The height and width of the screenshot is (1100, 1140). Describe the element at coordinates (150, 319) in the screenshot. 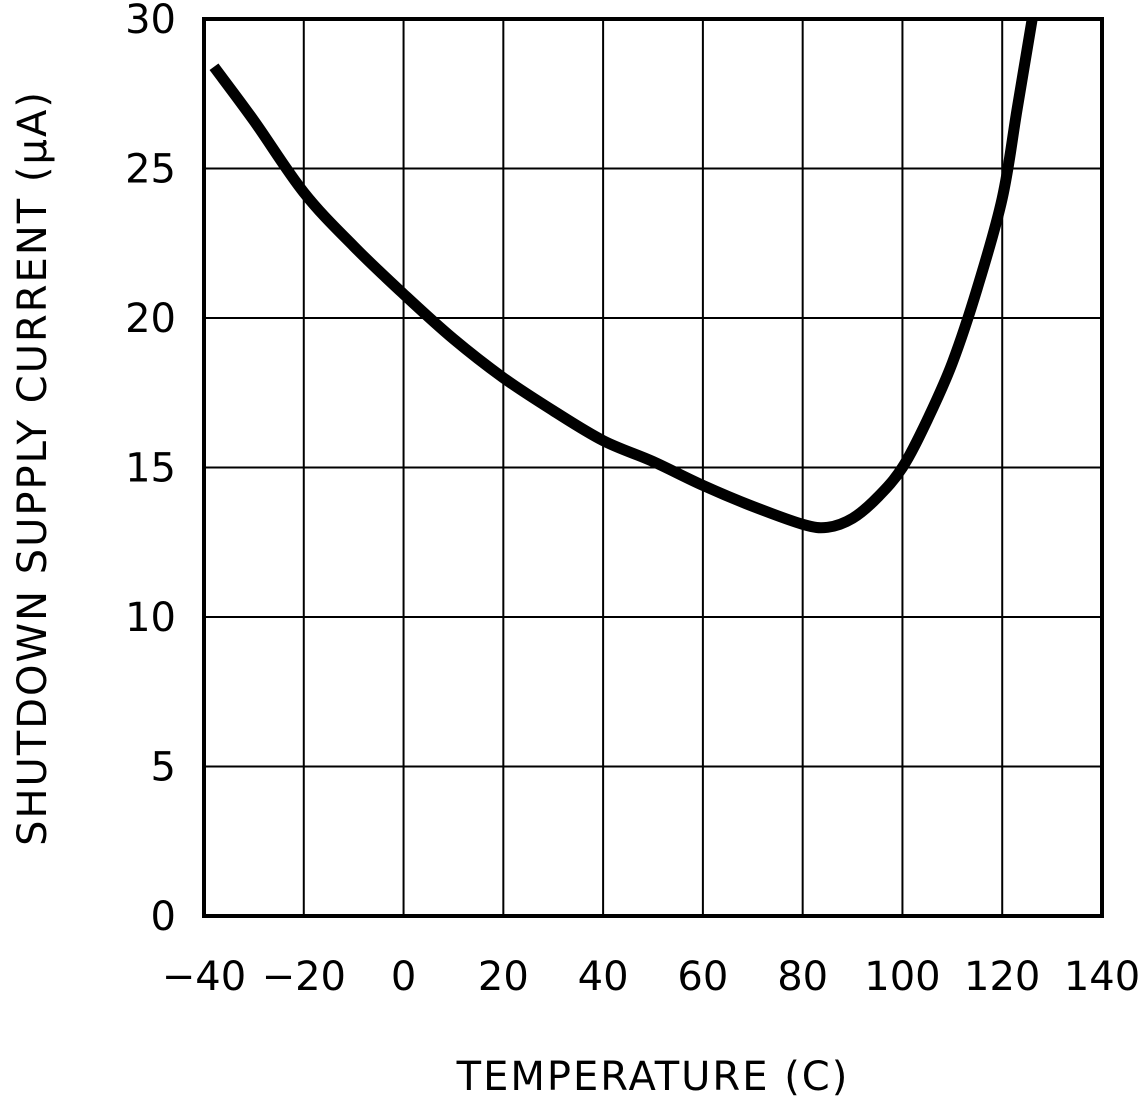

I see `y-tick-label: 20` at that location.